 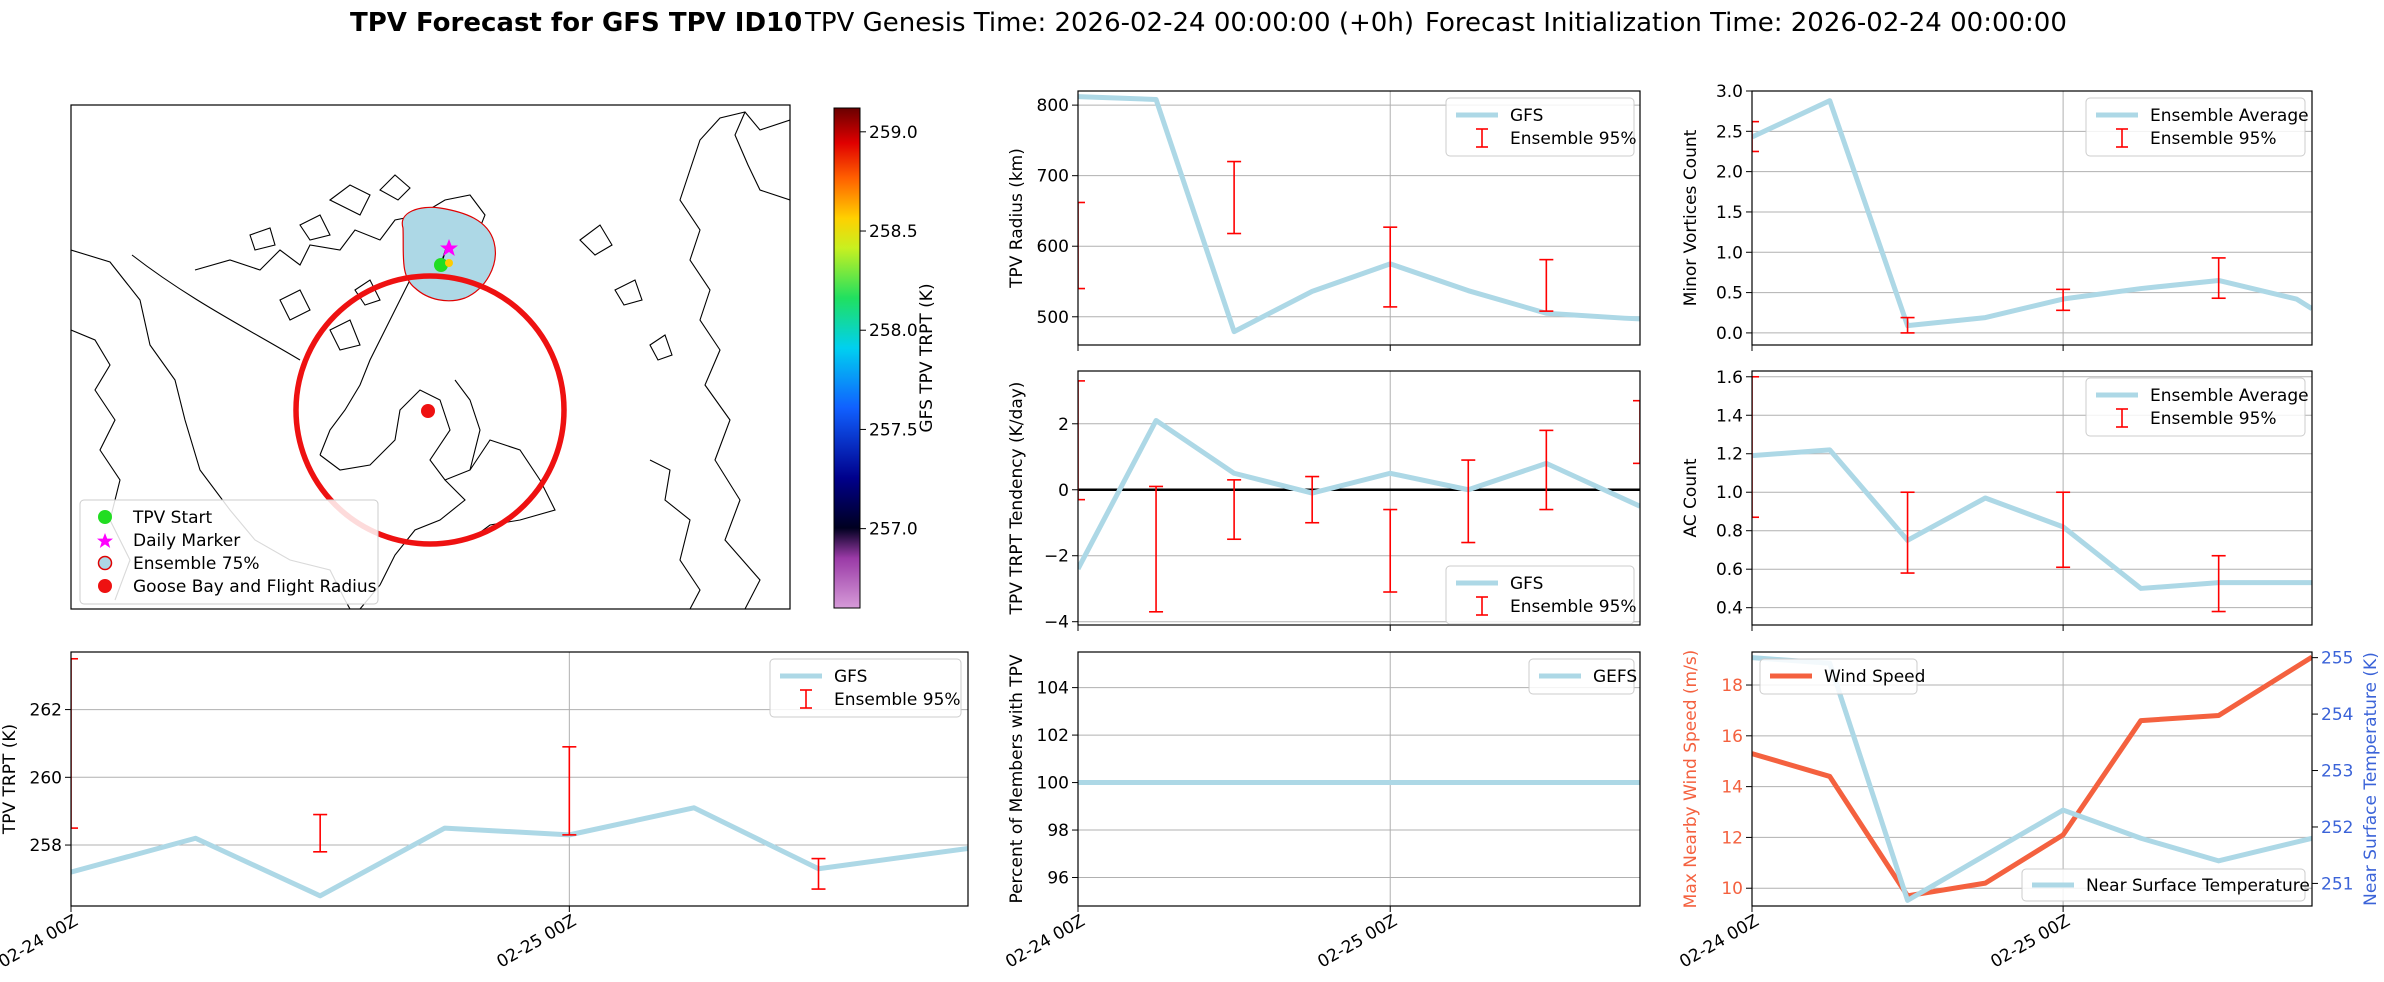 I want to click on legend-start-icon, so click(x=105, y=517).